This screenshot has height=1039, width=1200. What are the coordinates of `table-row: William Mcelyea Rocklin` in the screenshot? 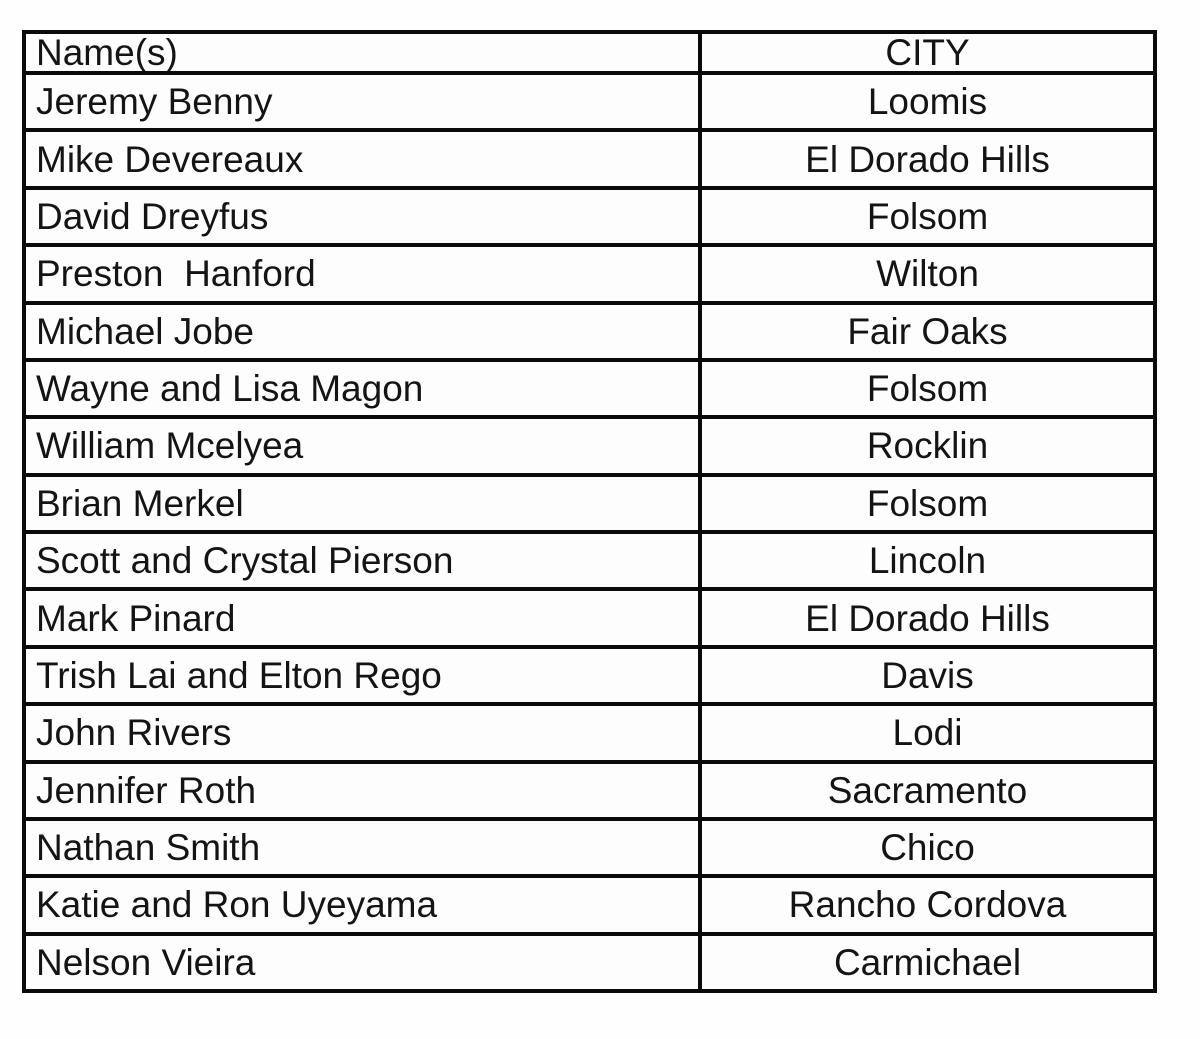 It's located at (589, 446).